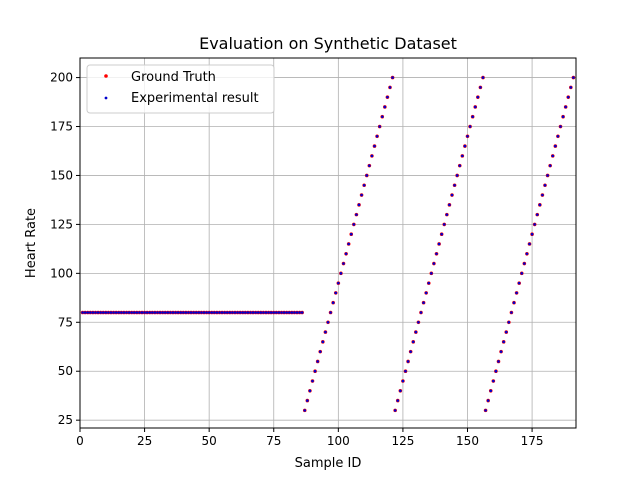  I want to click on legend-box, so click(180, 89).